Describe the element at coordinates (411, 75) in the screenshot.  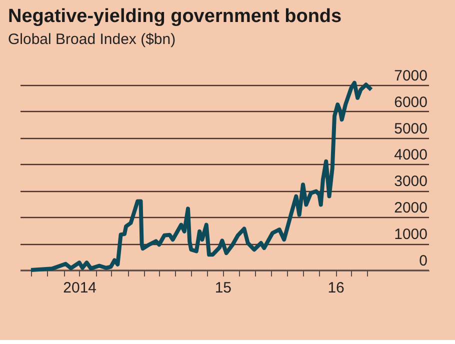
I see `y-tick-label: 7000` at that location.